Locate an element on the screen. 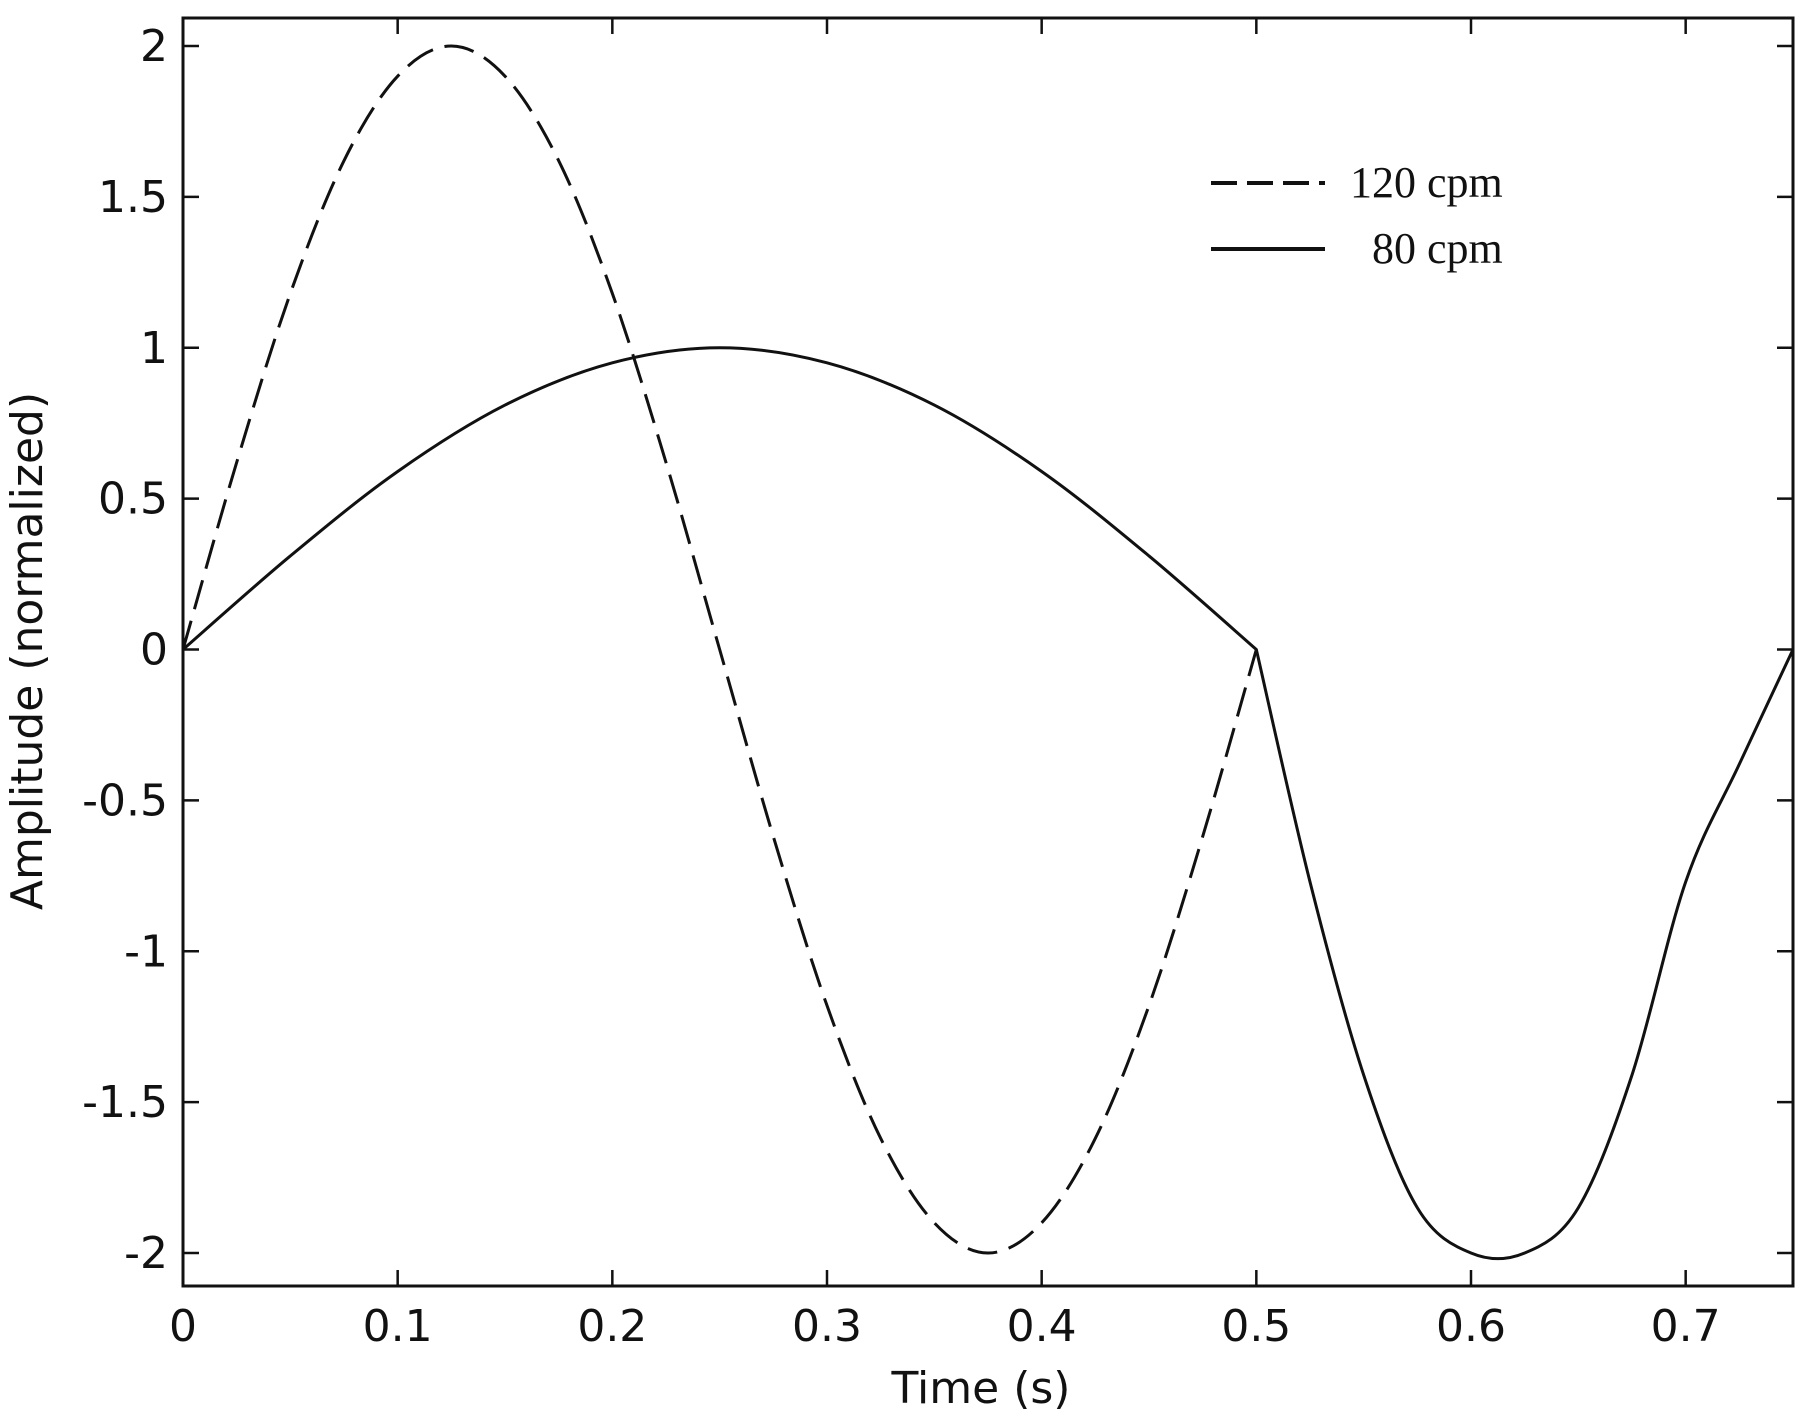  x-tick-label: 0.7 is located at coordinates (1686, 1326).